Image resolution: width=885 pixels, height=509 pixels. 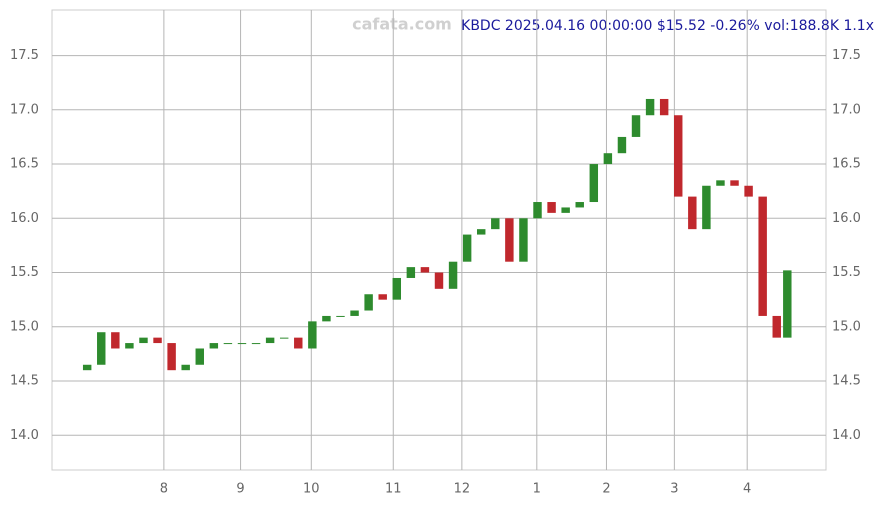 I want to click on x-tick-label: 12, so click(x=462, y=489).